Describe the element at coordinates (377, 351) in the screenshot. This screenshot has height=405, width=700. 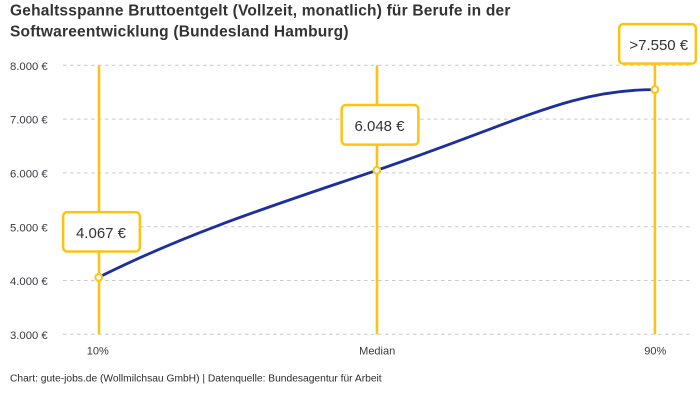
I see `svg-text: Median` at that location.